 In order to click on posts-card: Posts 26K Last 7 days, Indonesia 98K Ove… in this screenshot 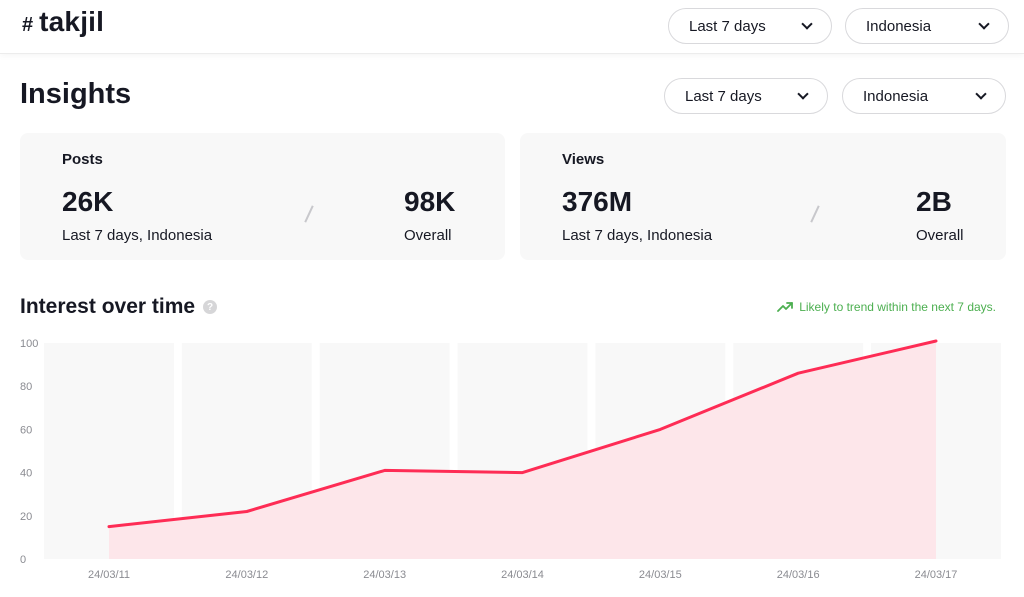, I will do `click(262, 196)`.